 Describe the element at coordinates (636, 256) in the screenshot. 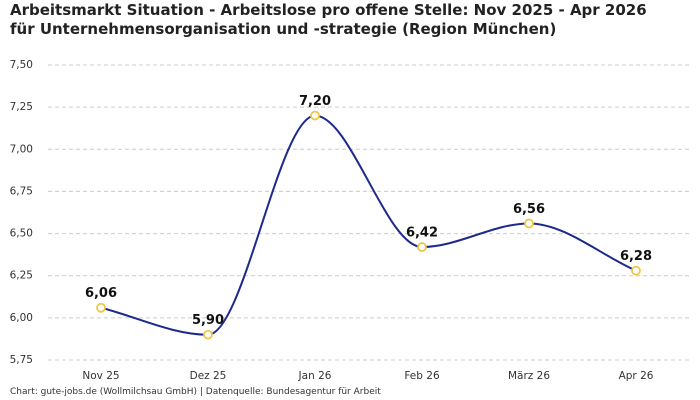

I see `data-label: 6,28` at that location.